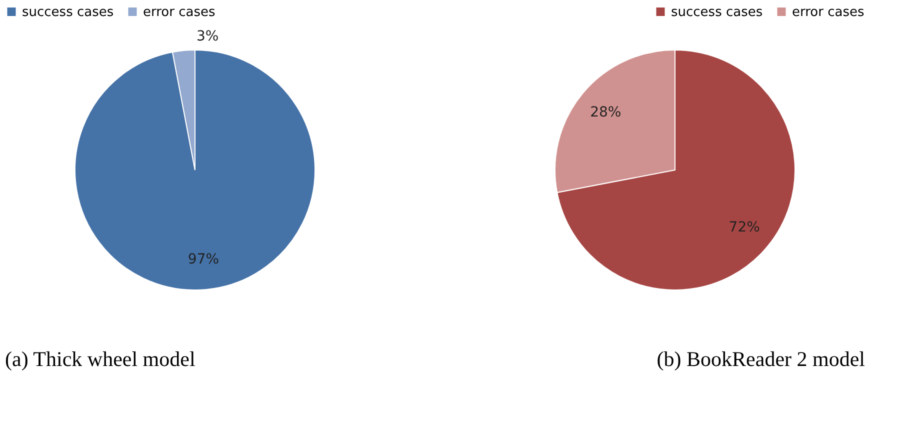 The image size is (923, 425). Describe the element at coordinates (606, 112) in the screenshot. I see `data-label: 28%` at that location.